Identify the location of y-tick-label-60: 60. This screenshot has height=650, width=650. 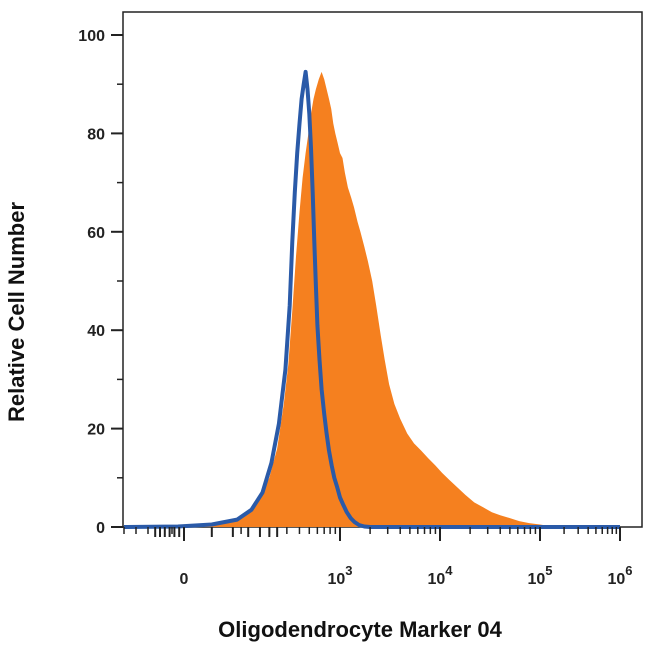
(96, 233).